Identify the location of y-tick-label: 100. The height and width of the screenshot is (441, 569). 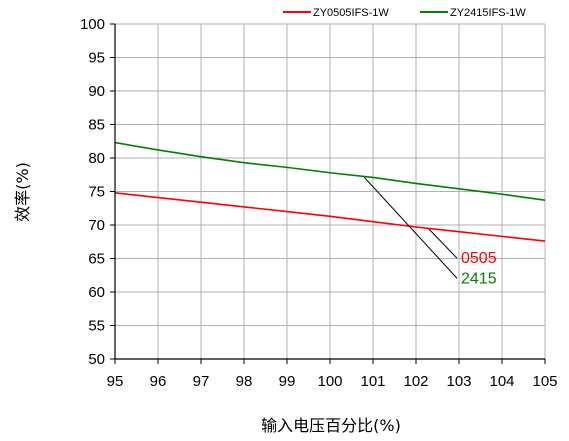
(92, 24).